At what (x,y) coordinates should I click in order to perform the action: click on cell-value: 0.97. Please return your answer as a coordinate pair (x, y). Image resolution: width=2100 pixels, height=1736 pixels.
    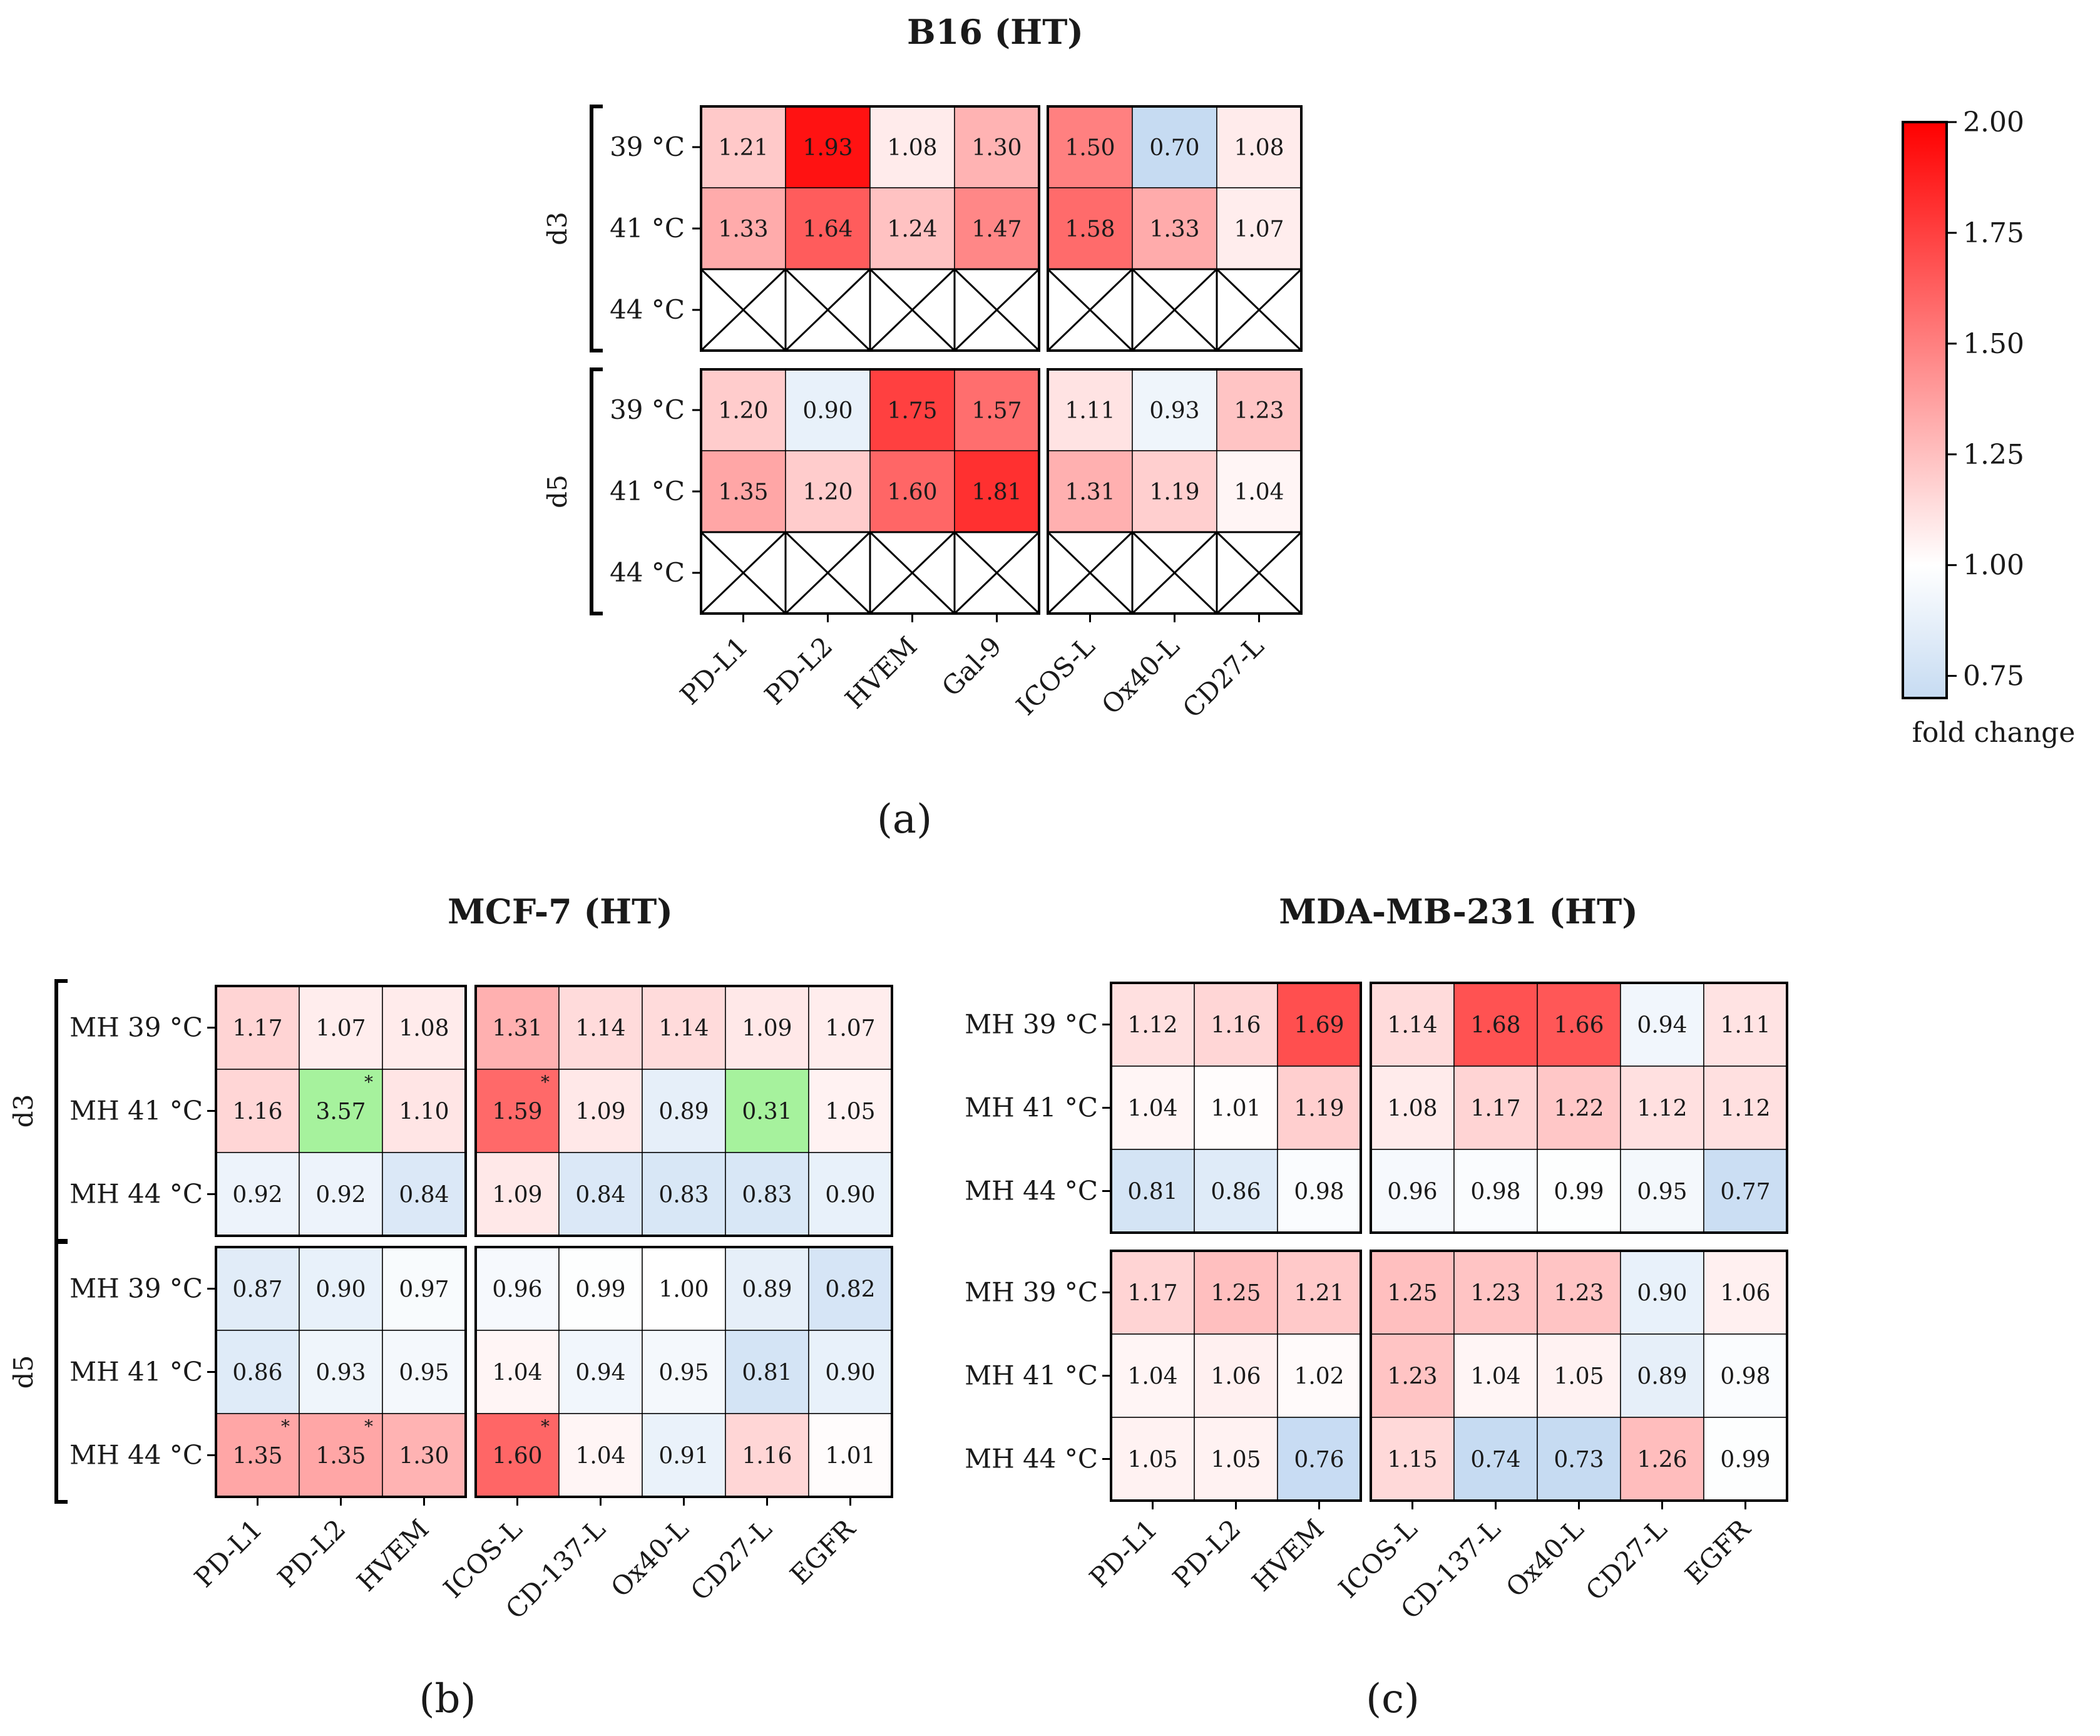
    Looking at the image, I should click on (424, 1290).